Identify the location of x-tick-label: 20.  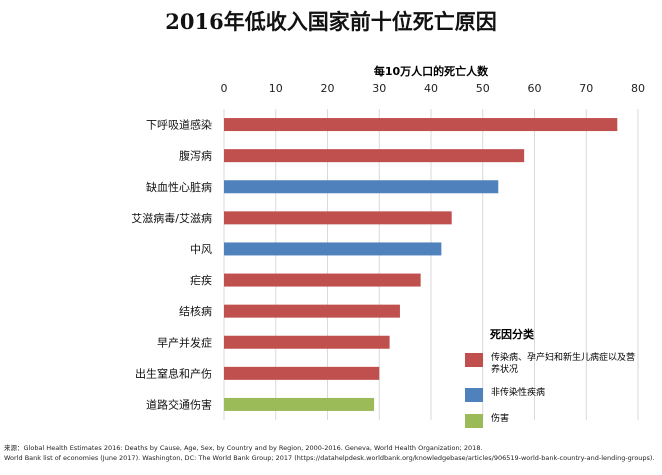
(328, 88).